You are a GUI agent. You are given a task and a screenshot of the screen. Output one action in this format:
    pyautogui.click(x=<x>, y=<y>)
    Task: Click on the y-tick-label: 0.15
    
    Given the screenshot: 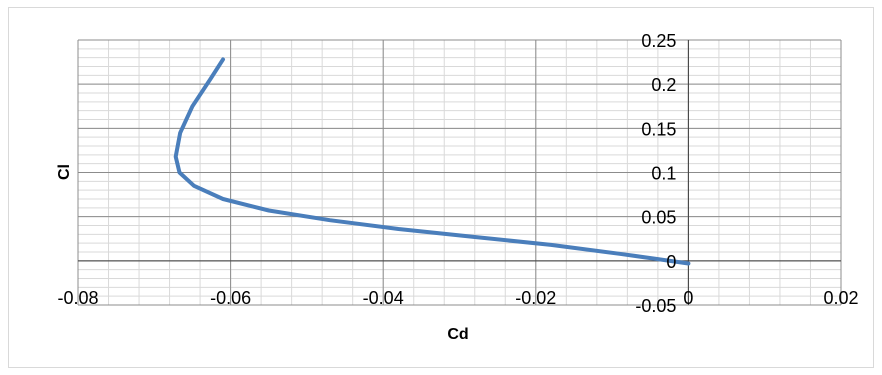 What is the action you would take?
    pyautogui.click(x=658, y=129)
    